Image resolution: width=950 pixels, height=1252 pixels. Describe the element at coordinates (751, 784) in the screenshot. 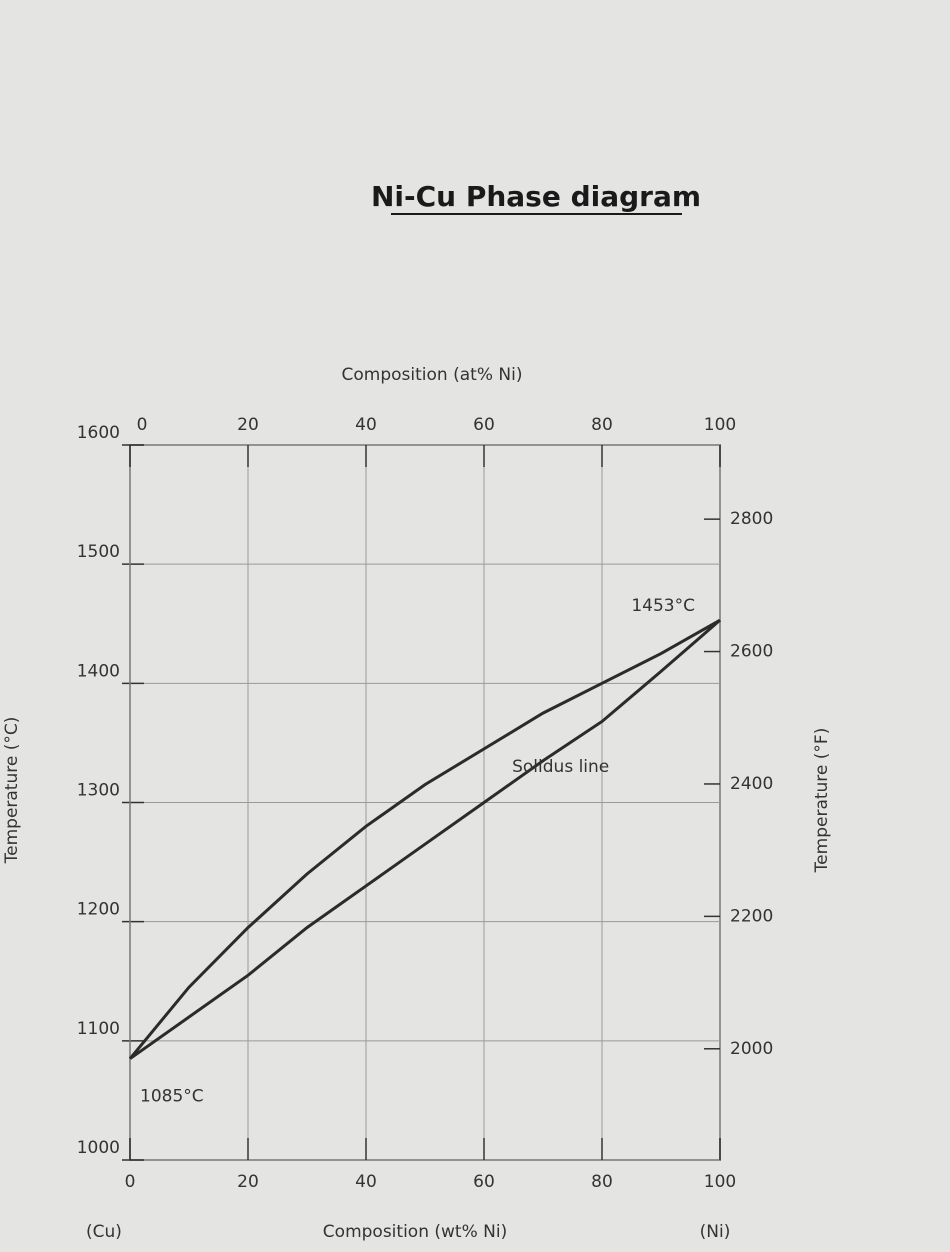

I see `y2-tick-label: 2400` at that location.